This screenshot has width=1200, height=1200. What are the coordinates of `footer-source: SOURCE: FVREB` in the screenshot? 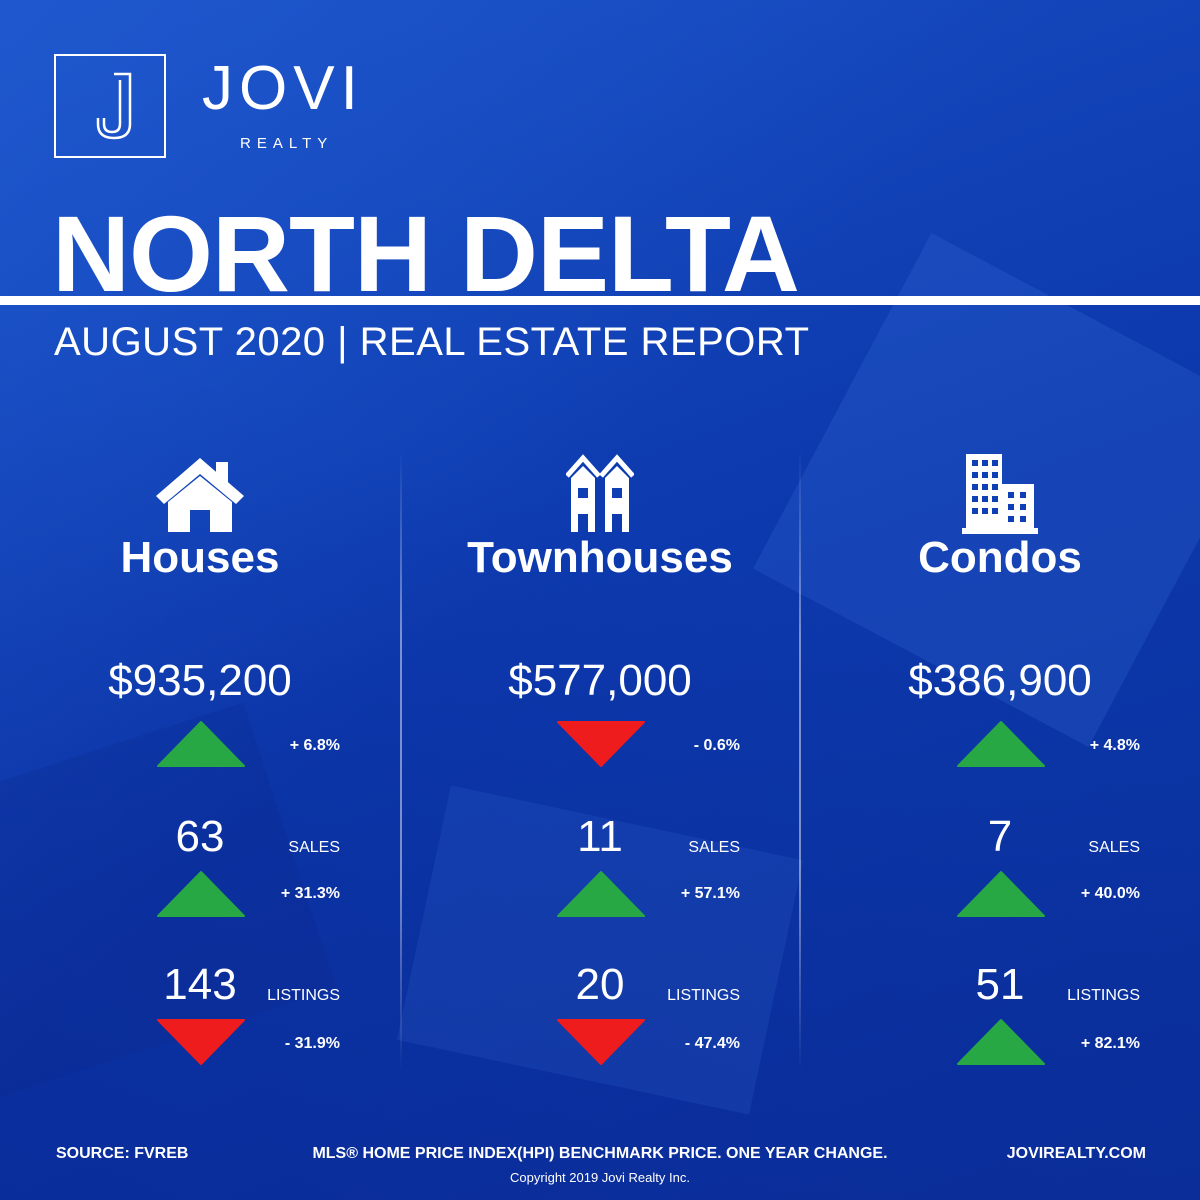 It's located at (122, 1153).